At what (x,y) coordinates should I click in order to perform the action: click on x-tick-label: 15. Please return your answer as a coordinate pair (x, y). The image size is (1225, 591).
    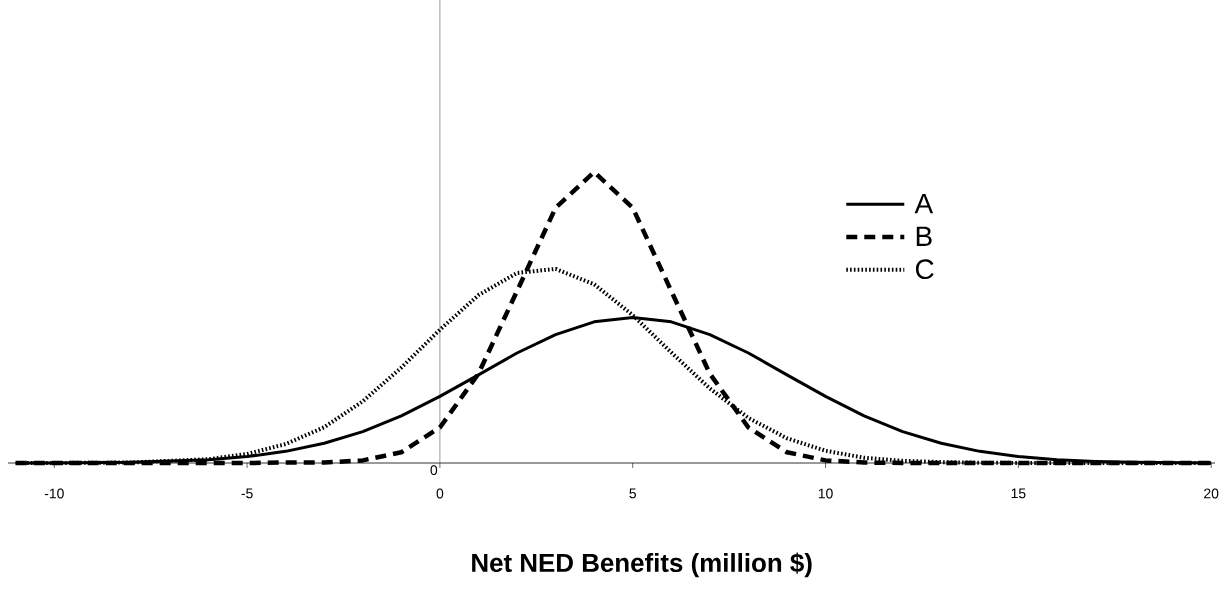
    Looking at the image, I should click on (1018, 493).